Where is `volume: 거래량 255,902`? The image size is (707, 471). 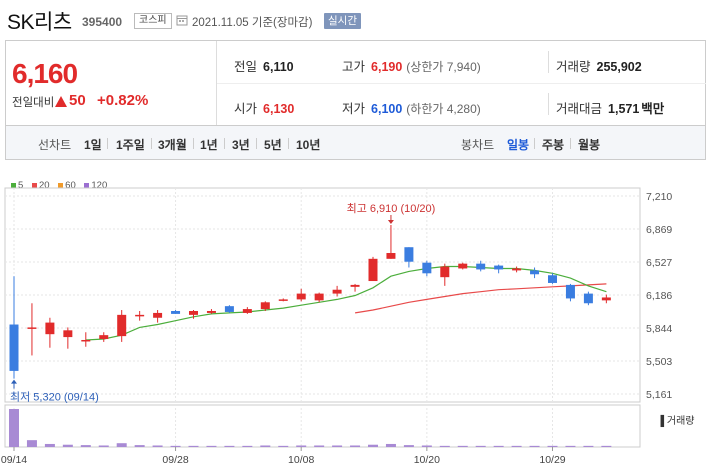
volume: 거래량 255,902 is located at coordinates (599, 67).